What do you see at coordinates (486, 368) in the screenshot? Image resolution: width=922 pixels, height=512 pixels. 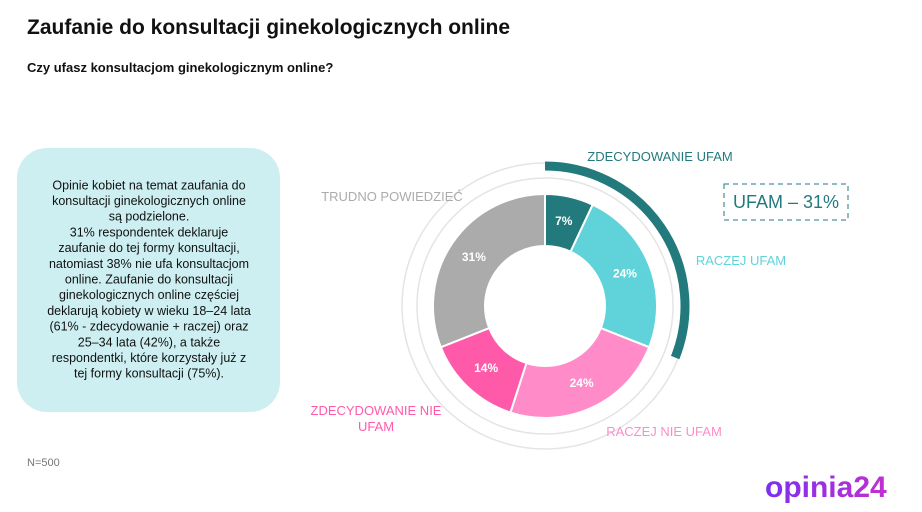 I see `value-label: 14%` at bounding box center [486, 368].